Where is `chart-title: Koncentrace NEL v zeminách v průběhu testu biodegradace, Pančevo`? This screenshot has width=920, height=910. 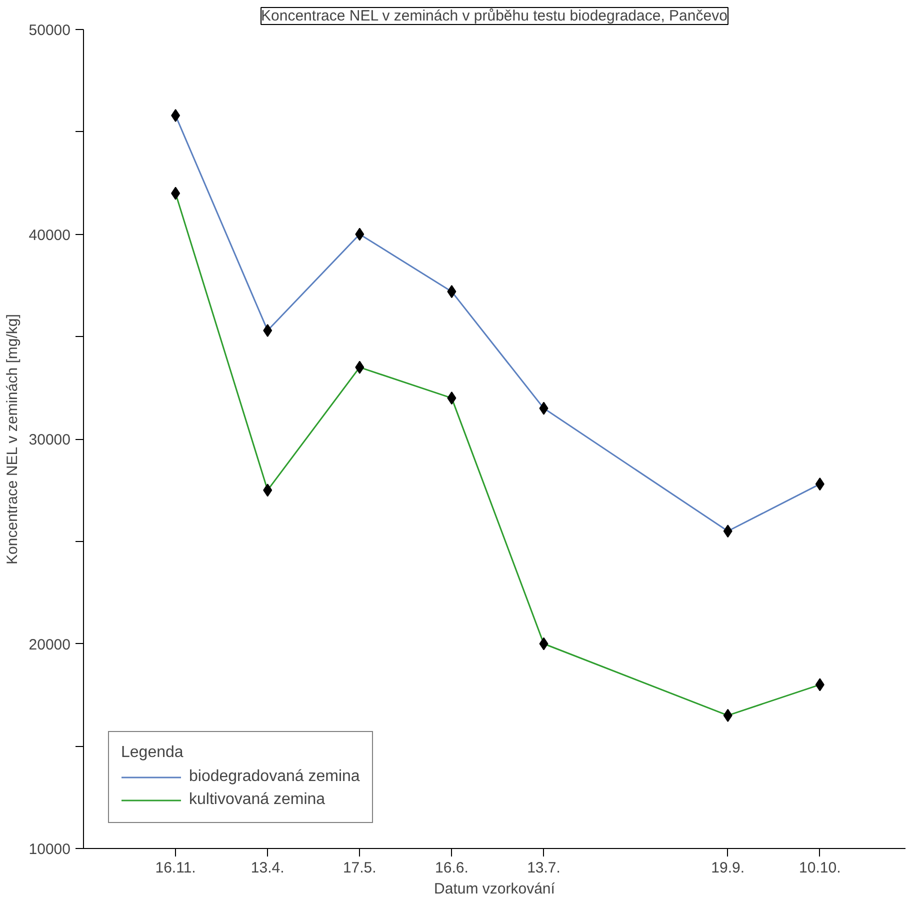
chart-title: Koncentrace NEL v zeminách v průběhu testu biodegradace, Pančevo is located at coordinates (494, 16).